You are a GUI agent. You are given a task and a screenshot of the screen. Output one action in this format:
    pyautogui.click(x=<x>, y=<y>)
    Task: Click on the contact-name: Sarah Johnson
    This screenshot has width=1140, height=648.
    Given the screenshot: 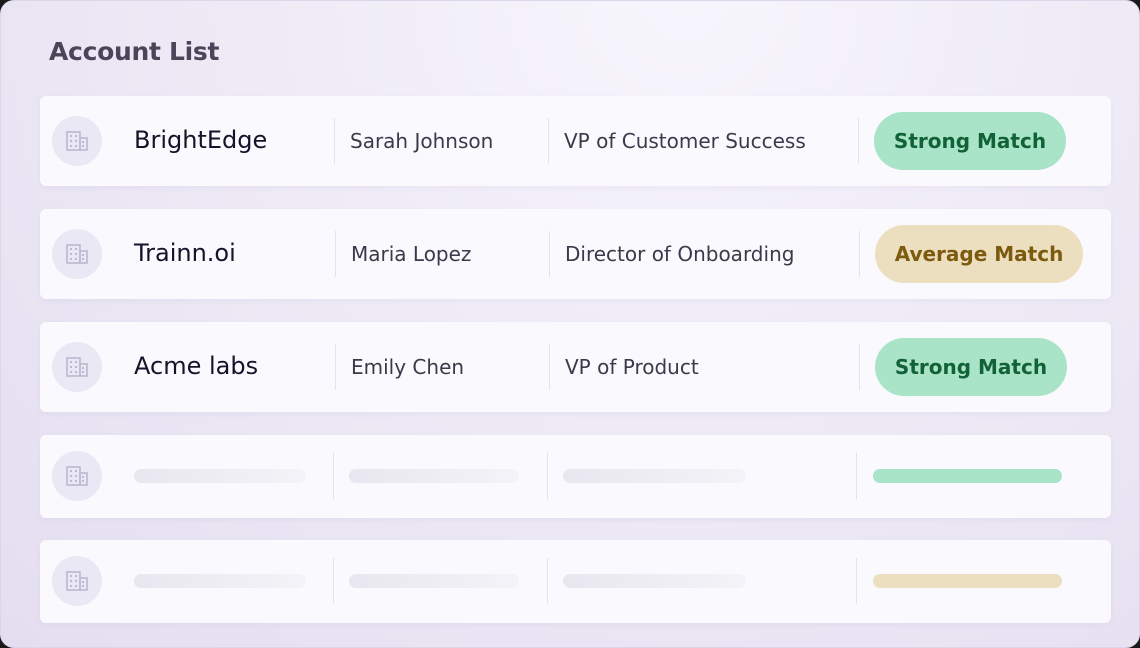 What is the action you would take?
    pyautogui.click(x=422, y=141)
    